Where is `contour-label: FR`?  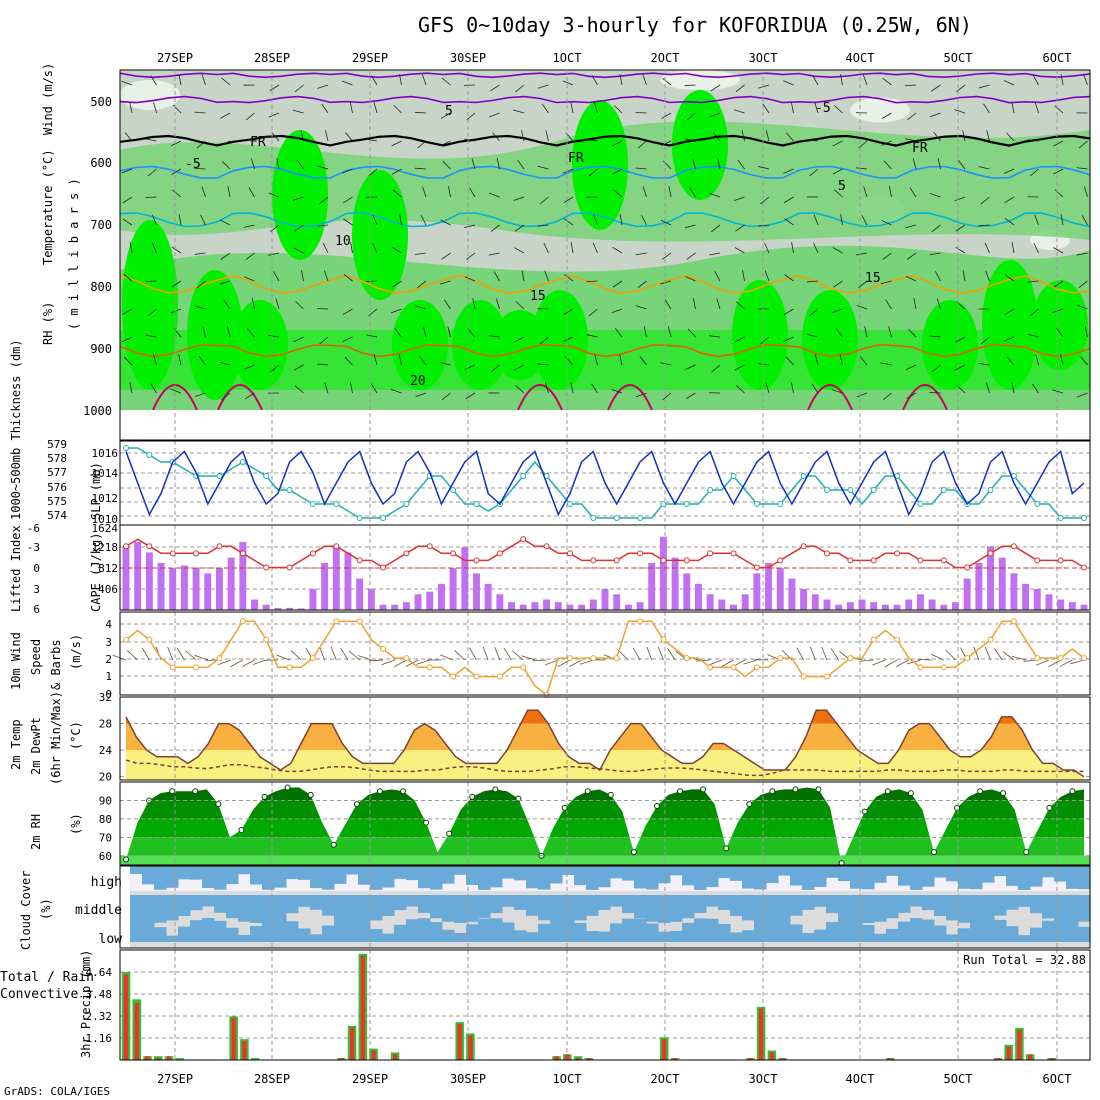
contour-label: FR is located at coordinates (576, 158).